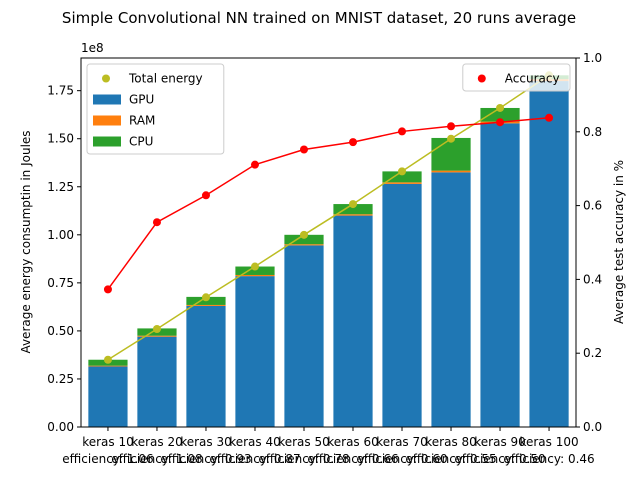 This screenshot has width=640, height=480. I want to click on x-tick-label: keras 60, so click(353, 442).